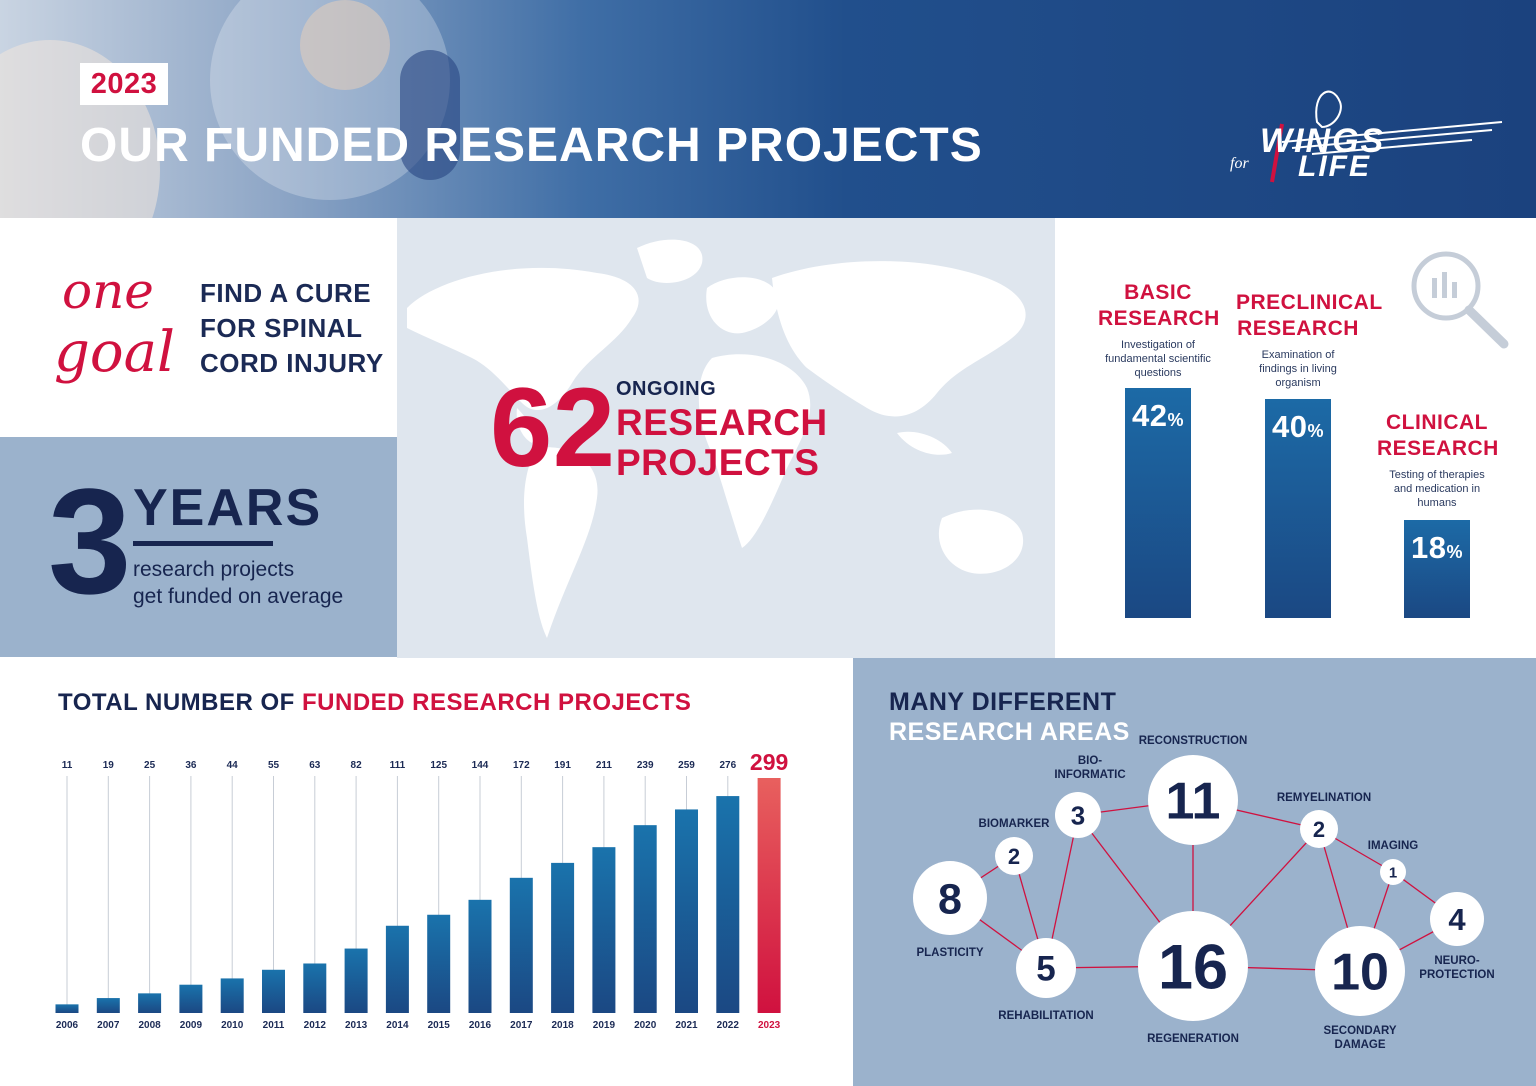 The width and height of the screenshot is (1536, 1086). I want to click on area-node-remyelination, so click(1319, 829).